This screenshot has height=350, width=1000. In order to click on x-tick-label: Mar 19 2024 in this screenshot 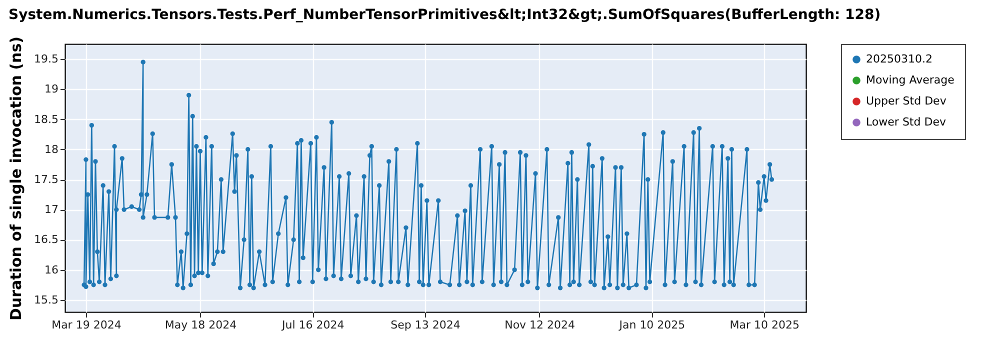, I will do `click(87, 325)`.